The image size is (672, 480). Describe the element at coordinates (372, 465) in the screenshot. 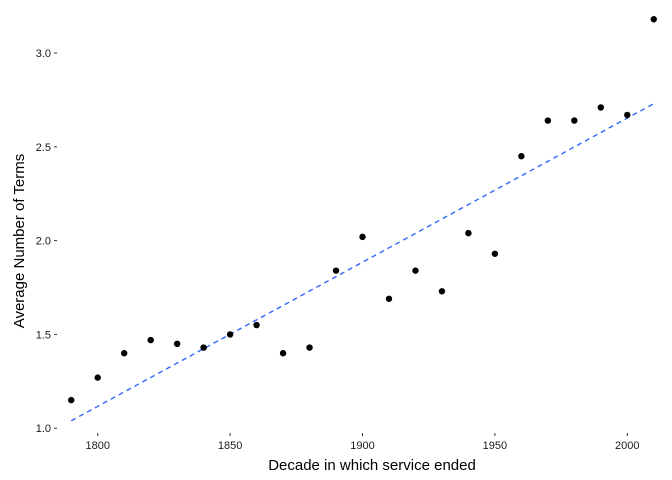

I see `x-axis-title: Decade in which service ended` at that location.